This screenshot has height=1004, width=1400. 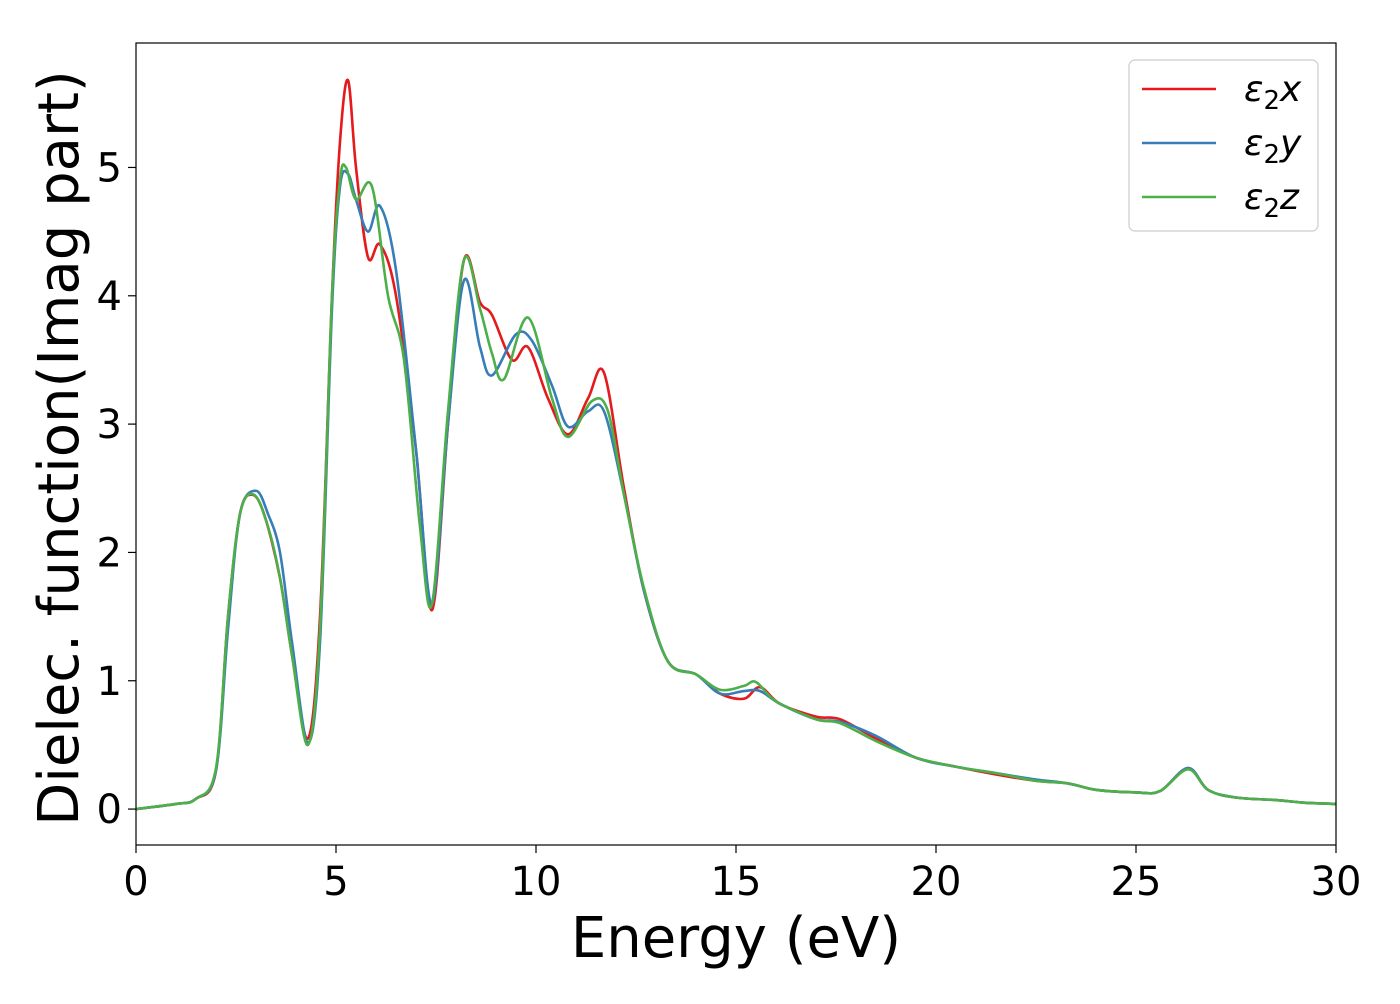 I want to click on y-tick-label: 2, so click(x=109, y=553).